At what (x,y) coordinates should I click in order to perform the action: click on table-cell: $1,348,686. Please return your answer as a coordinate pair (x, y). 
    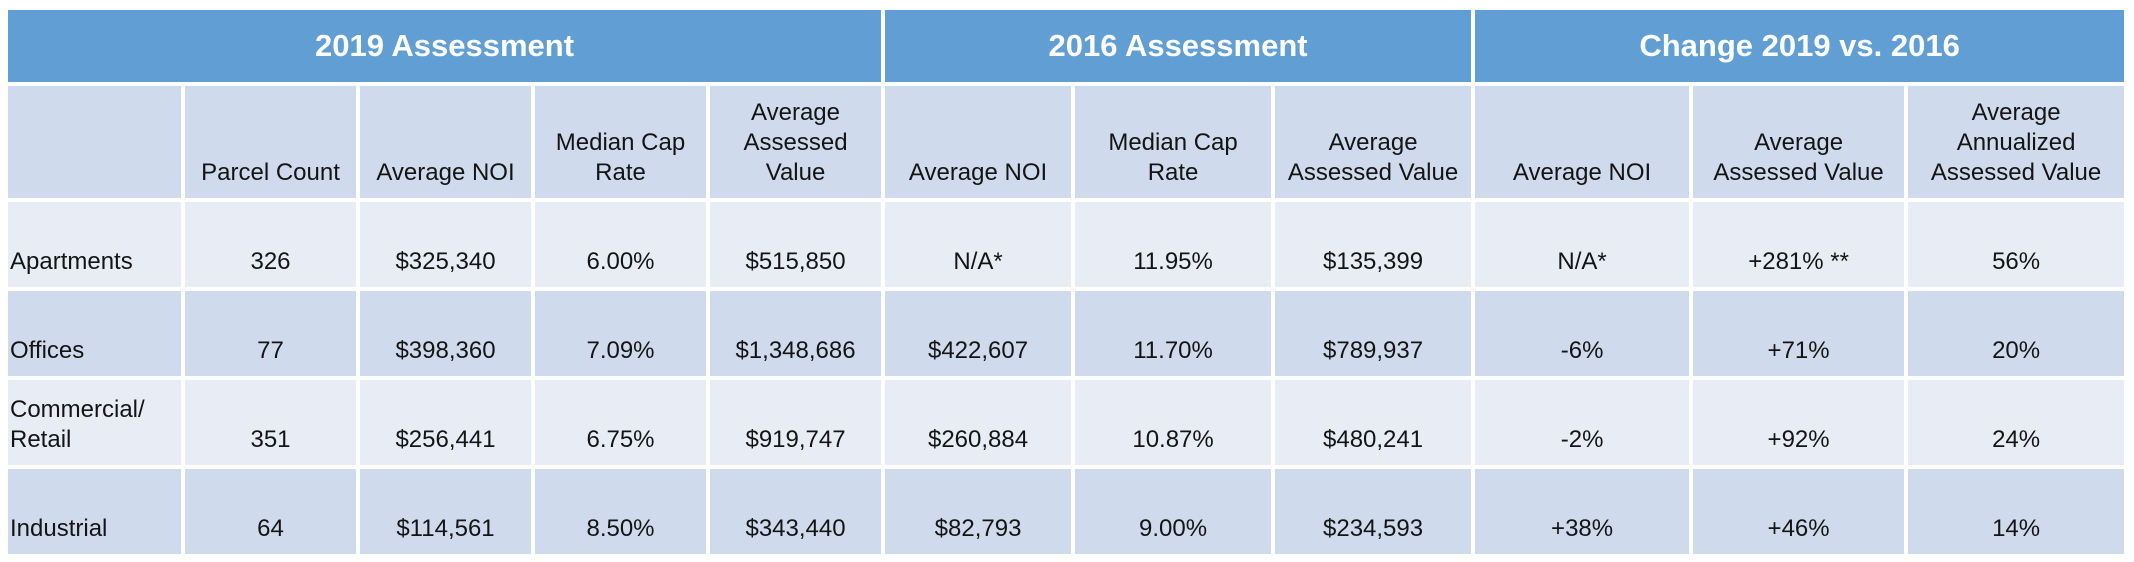
    Looking at the image, I should click on (798, 335).